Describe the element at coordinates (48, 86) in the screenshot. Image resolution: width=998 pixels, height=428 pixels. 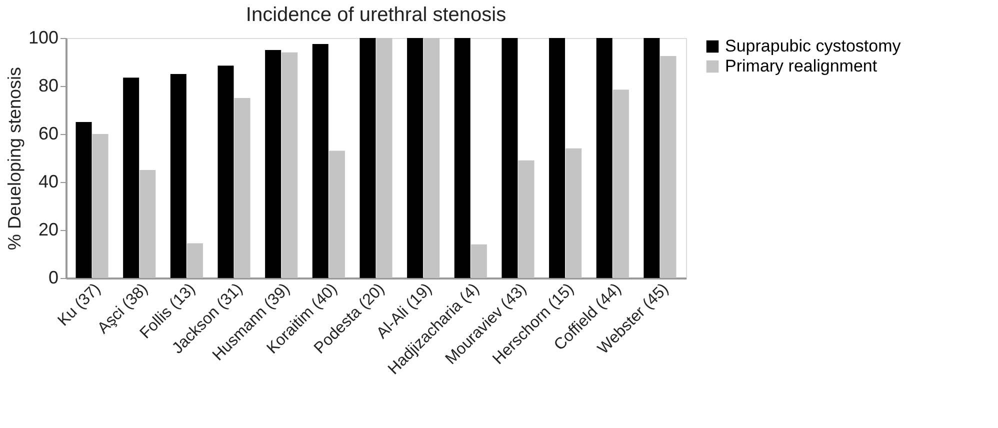
I see `y-tick-label: 80` at that location.